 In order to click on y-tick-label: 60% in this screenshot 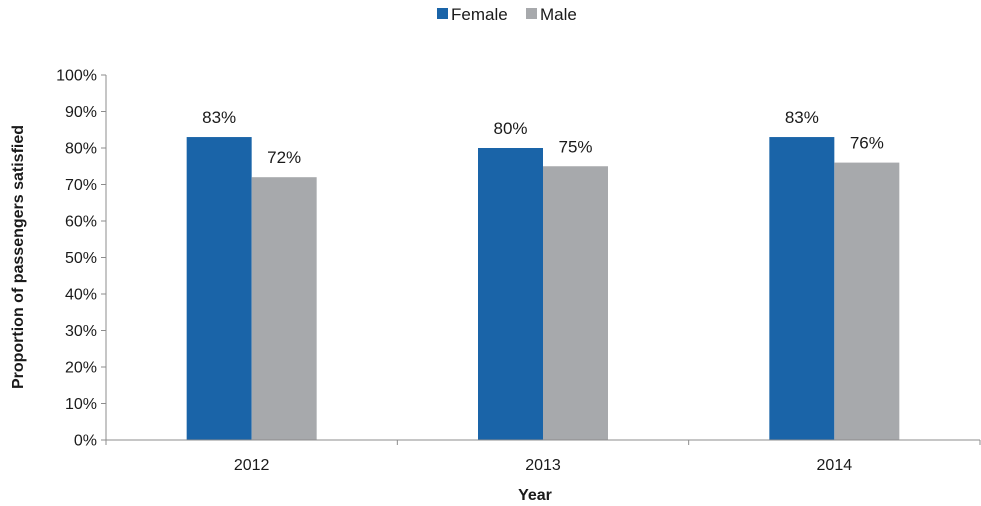, I will do `click(81, 222)`.